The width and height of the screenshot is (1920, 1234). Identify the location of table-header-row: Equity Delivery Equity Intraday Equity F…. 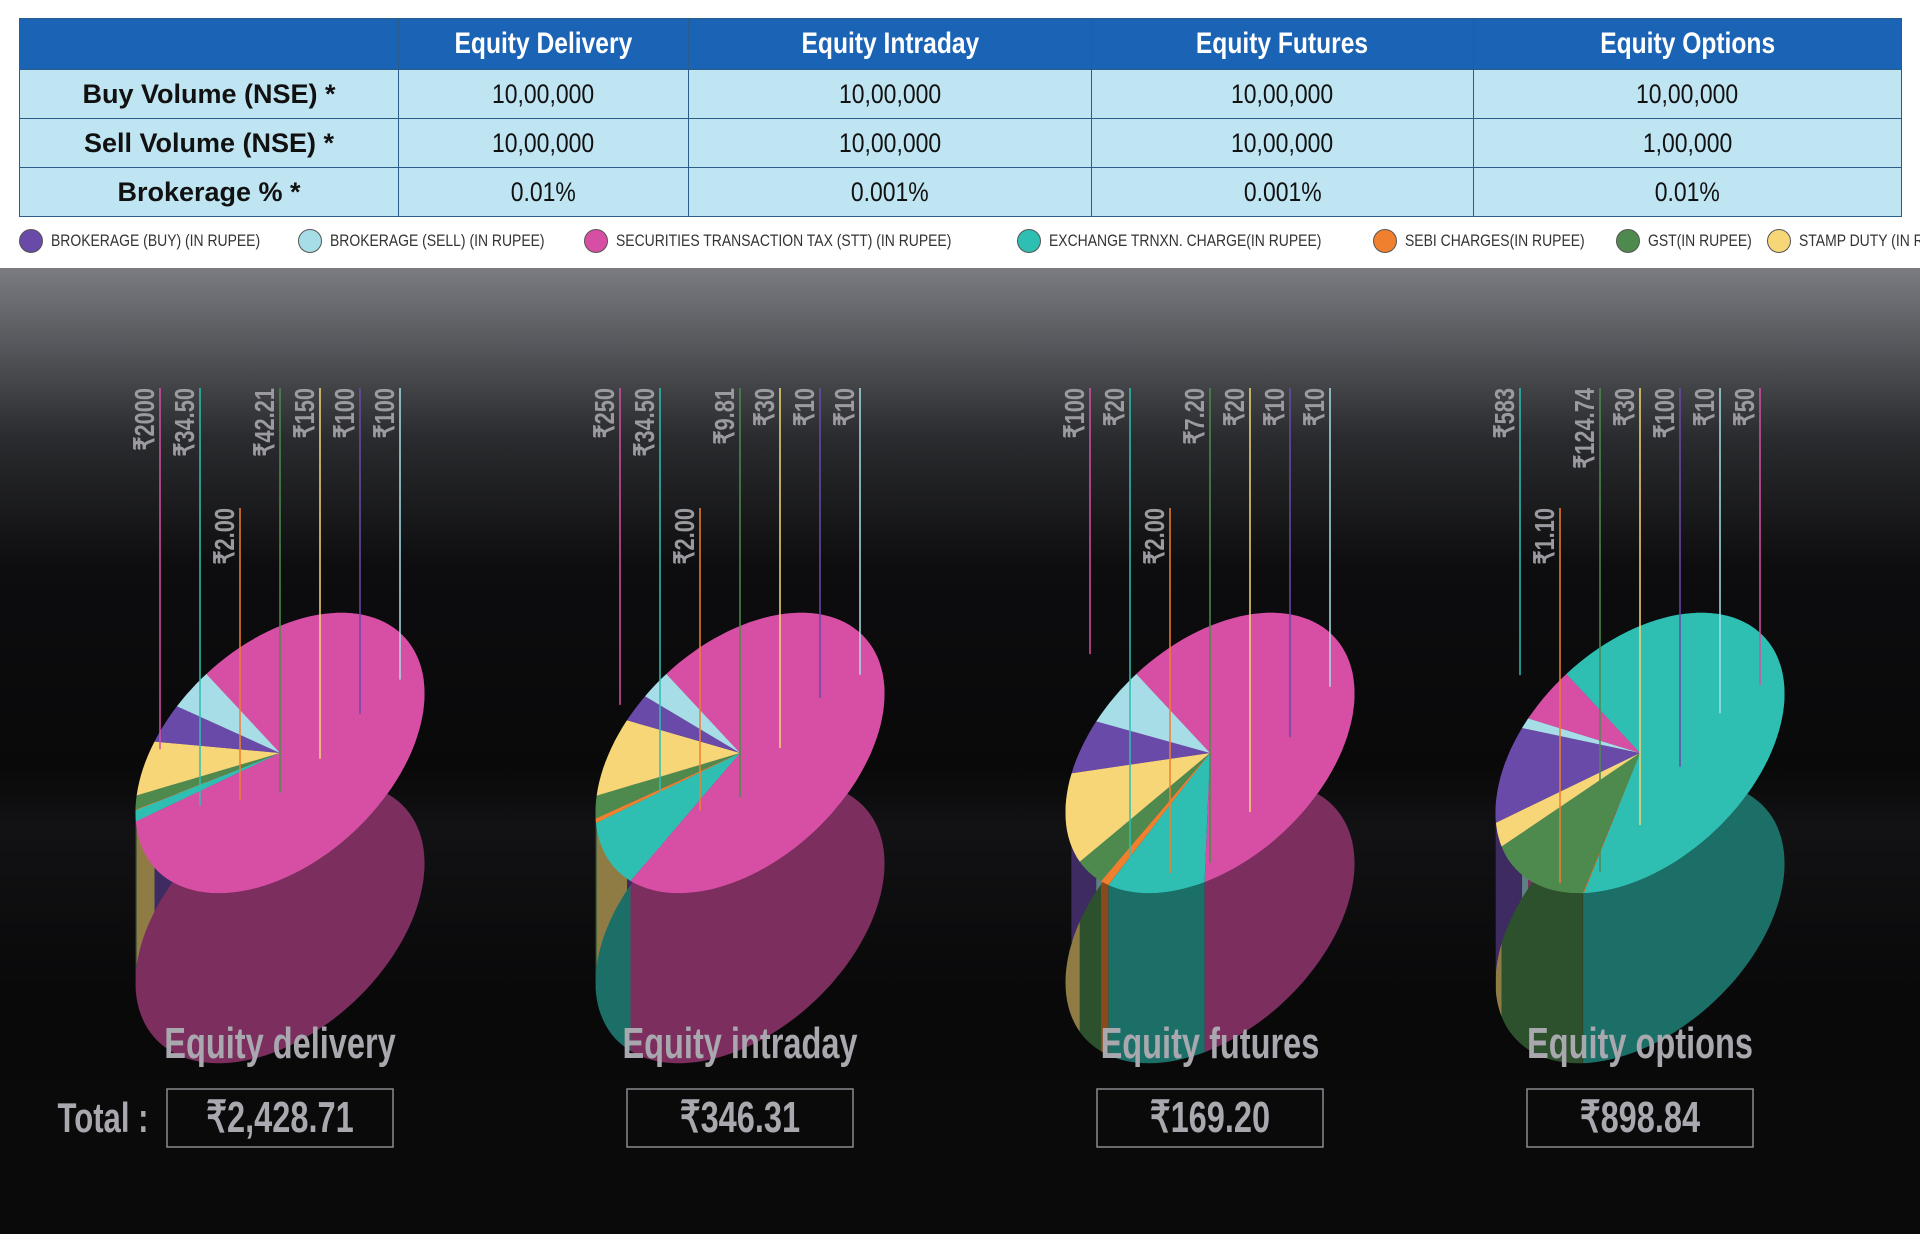
(960, 44).